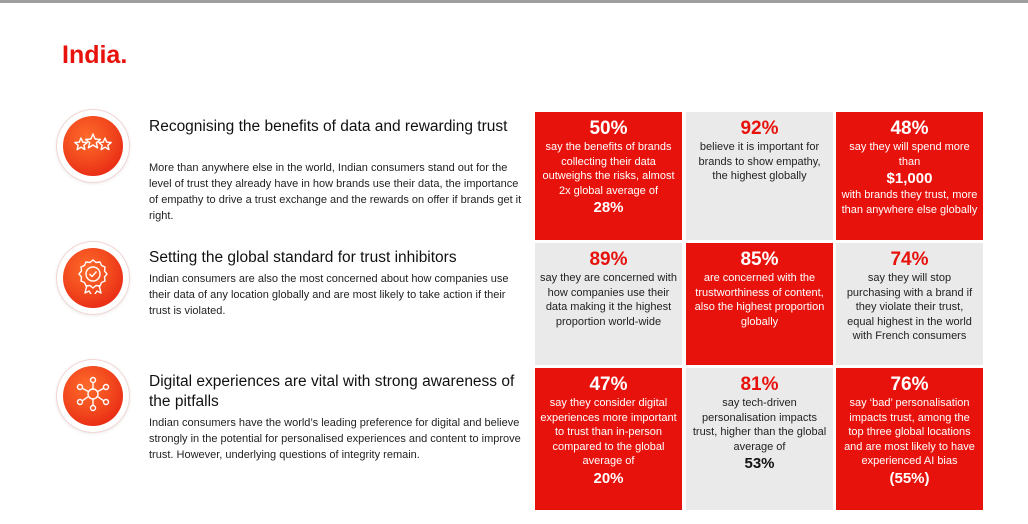 Image resolution: width=1028 pixels, height=524 pixels. What do you see at coordinates (909, 384) in the screenshot?
I see `stat-value: 76%` at bounding box center [909, 384].